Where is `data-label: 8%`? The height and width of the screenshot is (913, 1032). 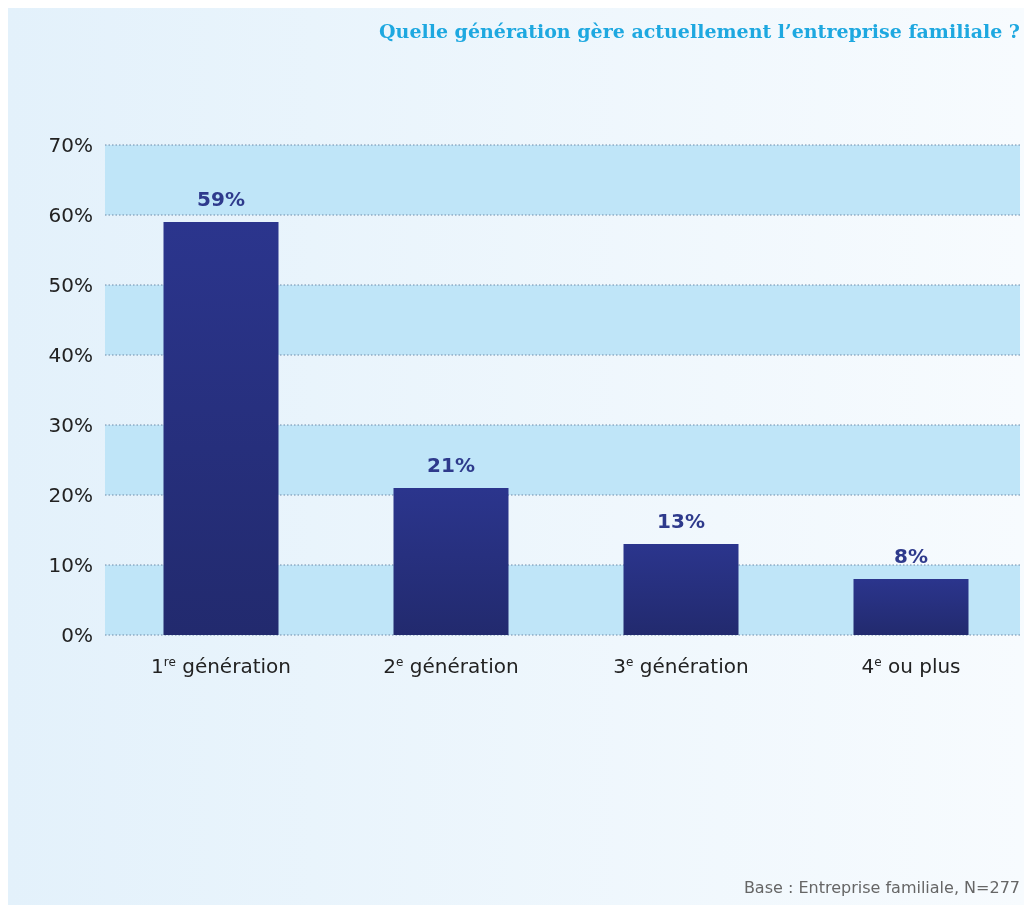
data-label: 8% is located at coordinates (911, 556).